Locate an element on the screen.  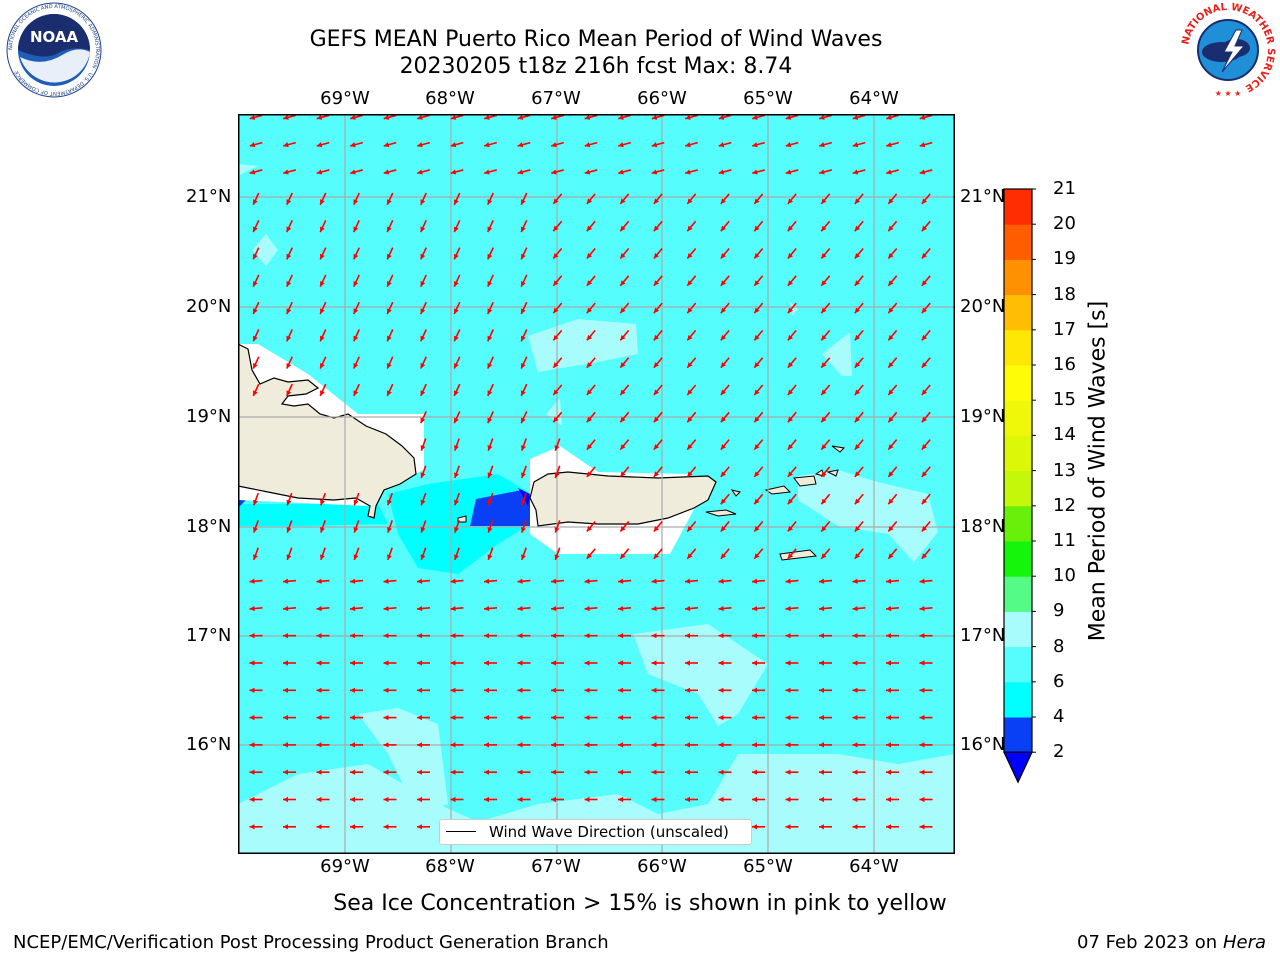
nws-logo: NATIONAL WEATHER SERVICE ★ ★ ★ is located at coordinates (1228, 50).